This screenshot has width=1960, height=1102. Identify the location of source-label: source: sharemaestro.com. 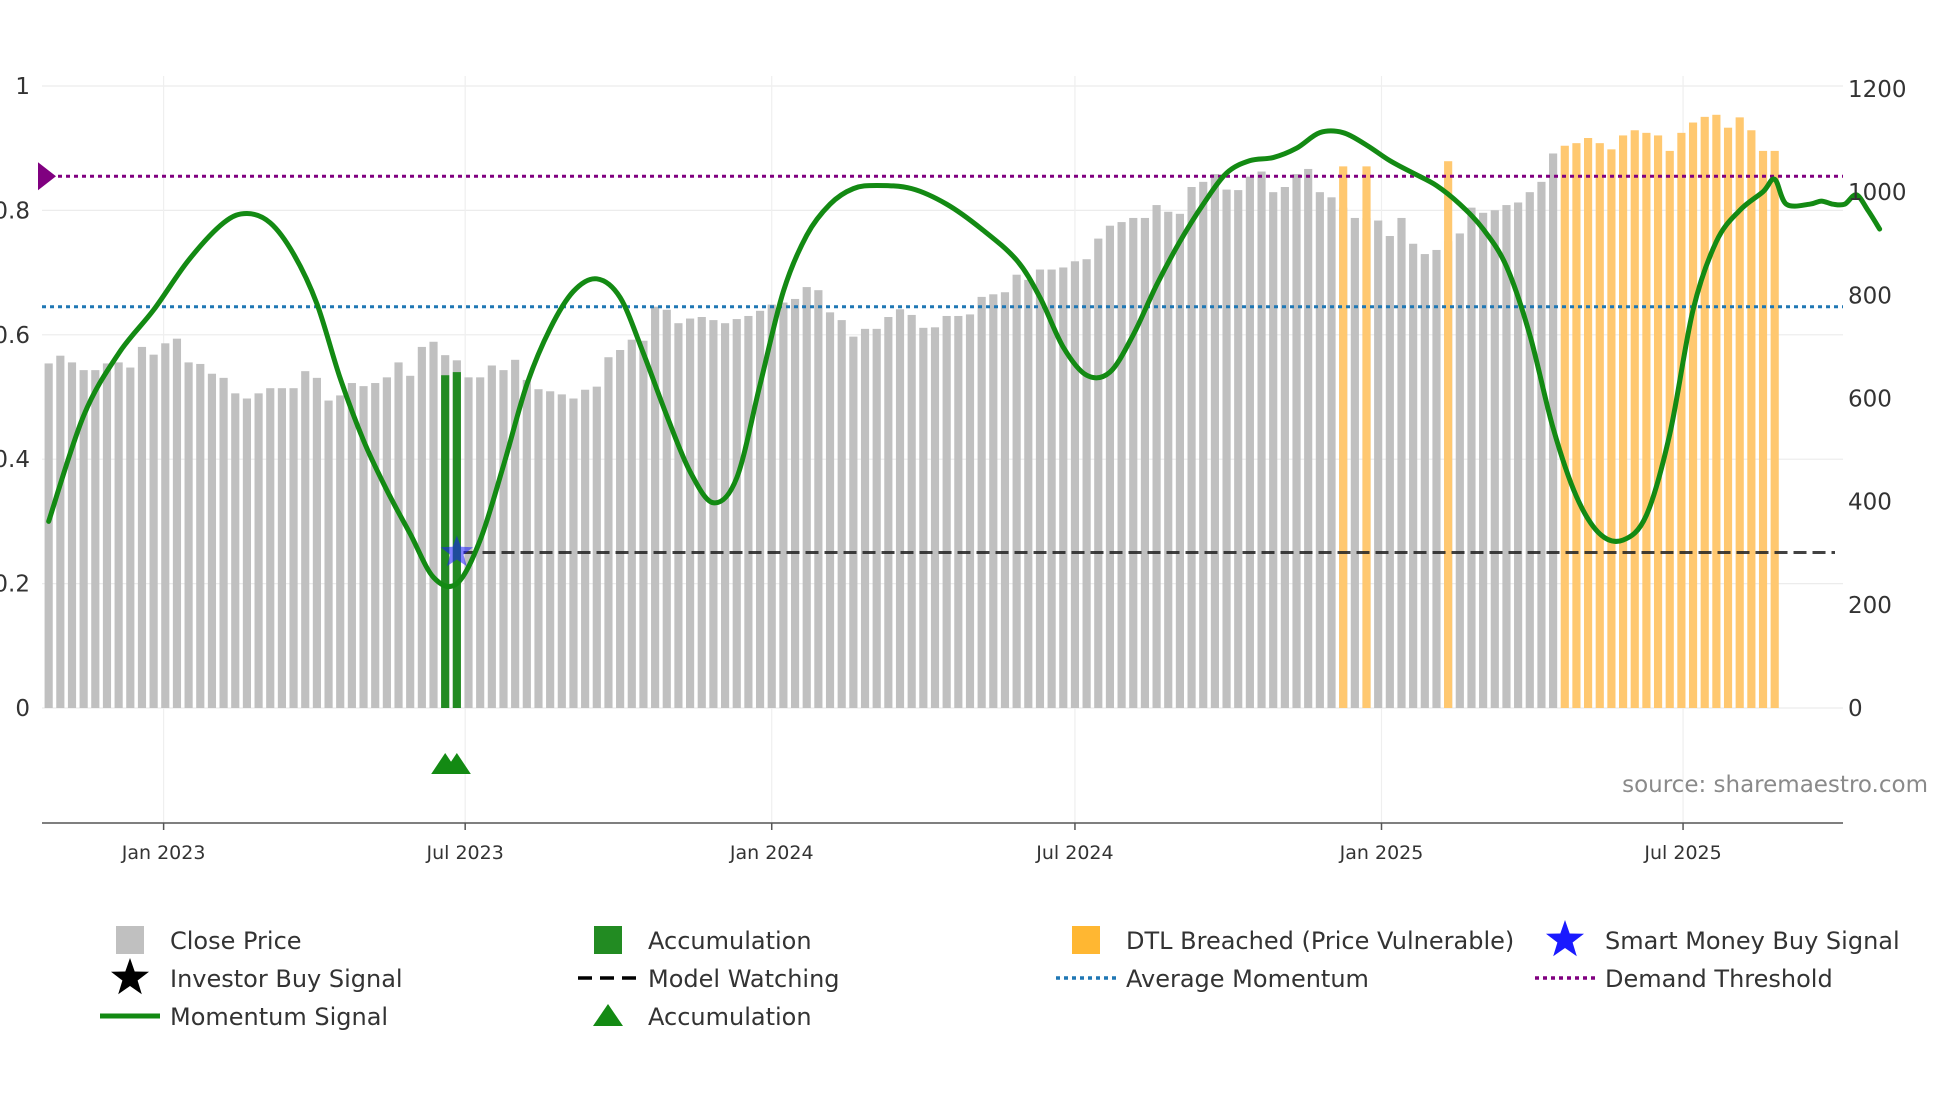
(1775, 785).